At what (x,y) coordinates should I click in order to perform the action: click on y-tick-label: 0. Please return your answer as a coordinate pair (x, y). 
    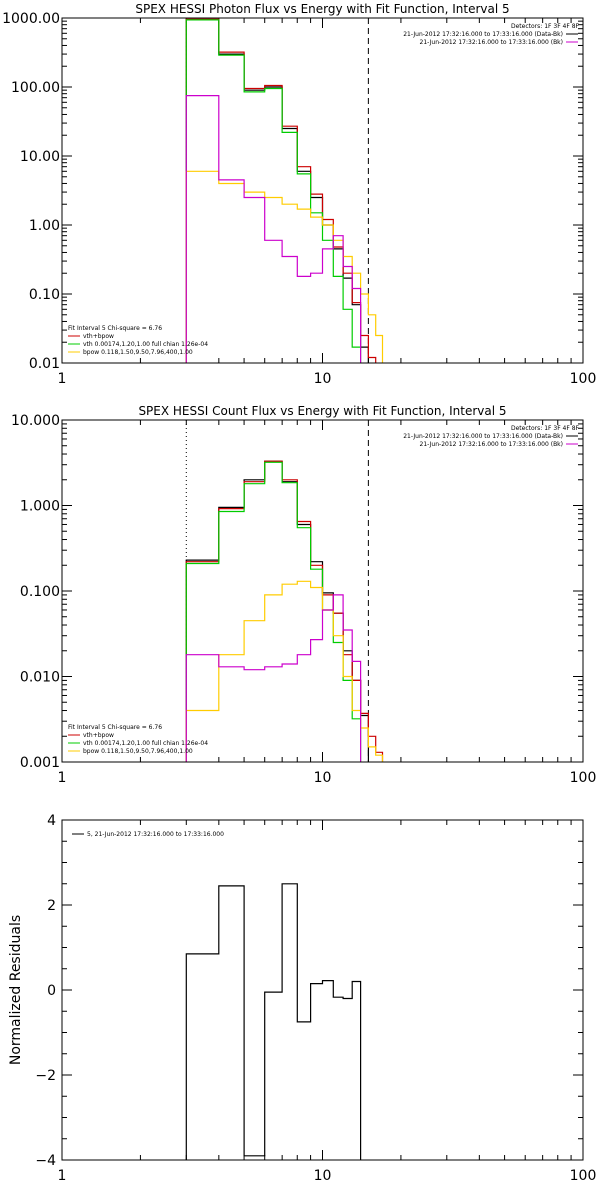
    Looking at the image, I should click on (51, 991).